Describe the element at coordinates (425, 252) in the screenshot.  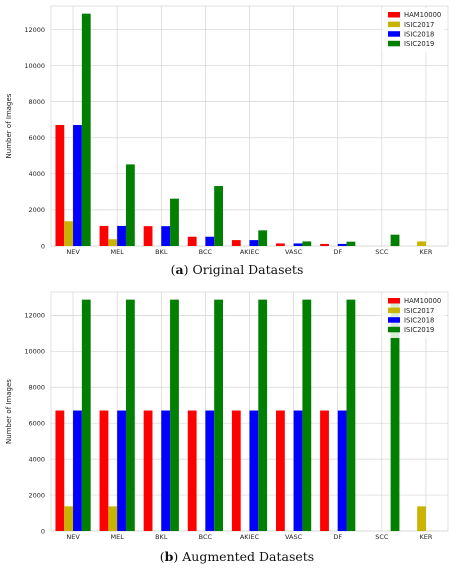
I see `x-tick-label: KER` at that location.